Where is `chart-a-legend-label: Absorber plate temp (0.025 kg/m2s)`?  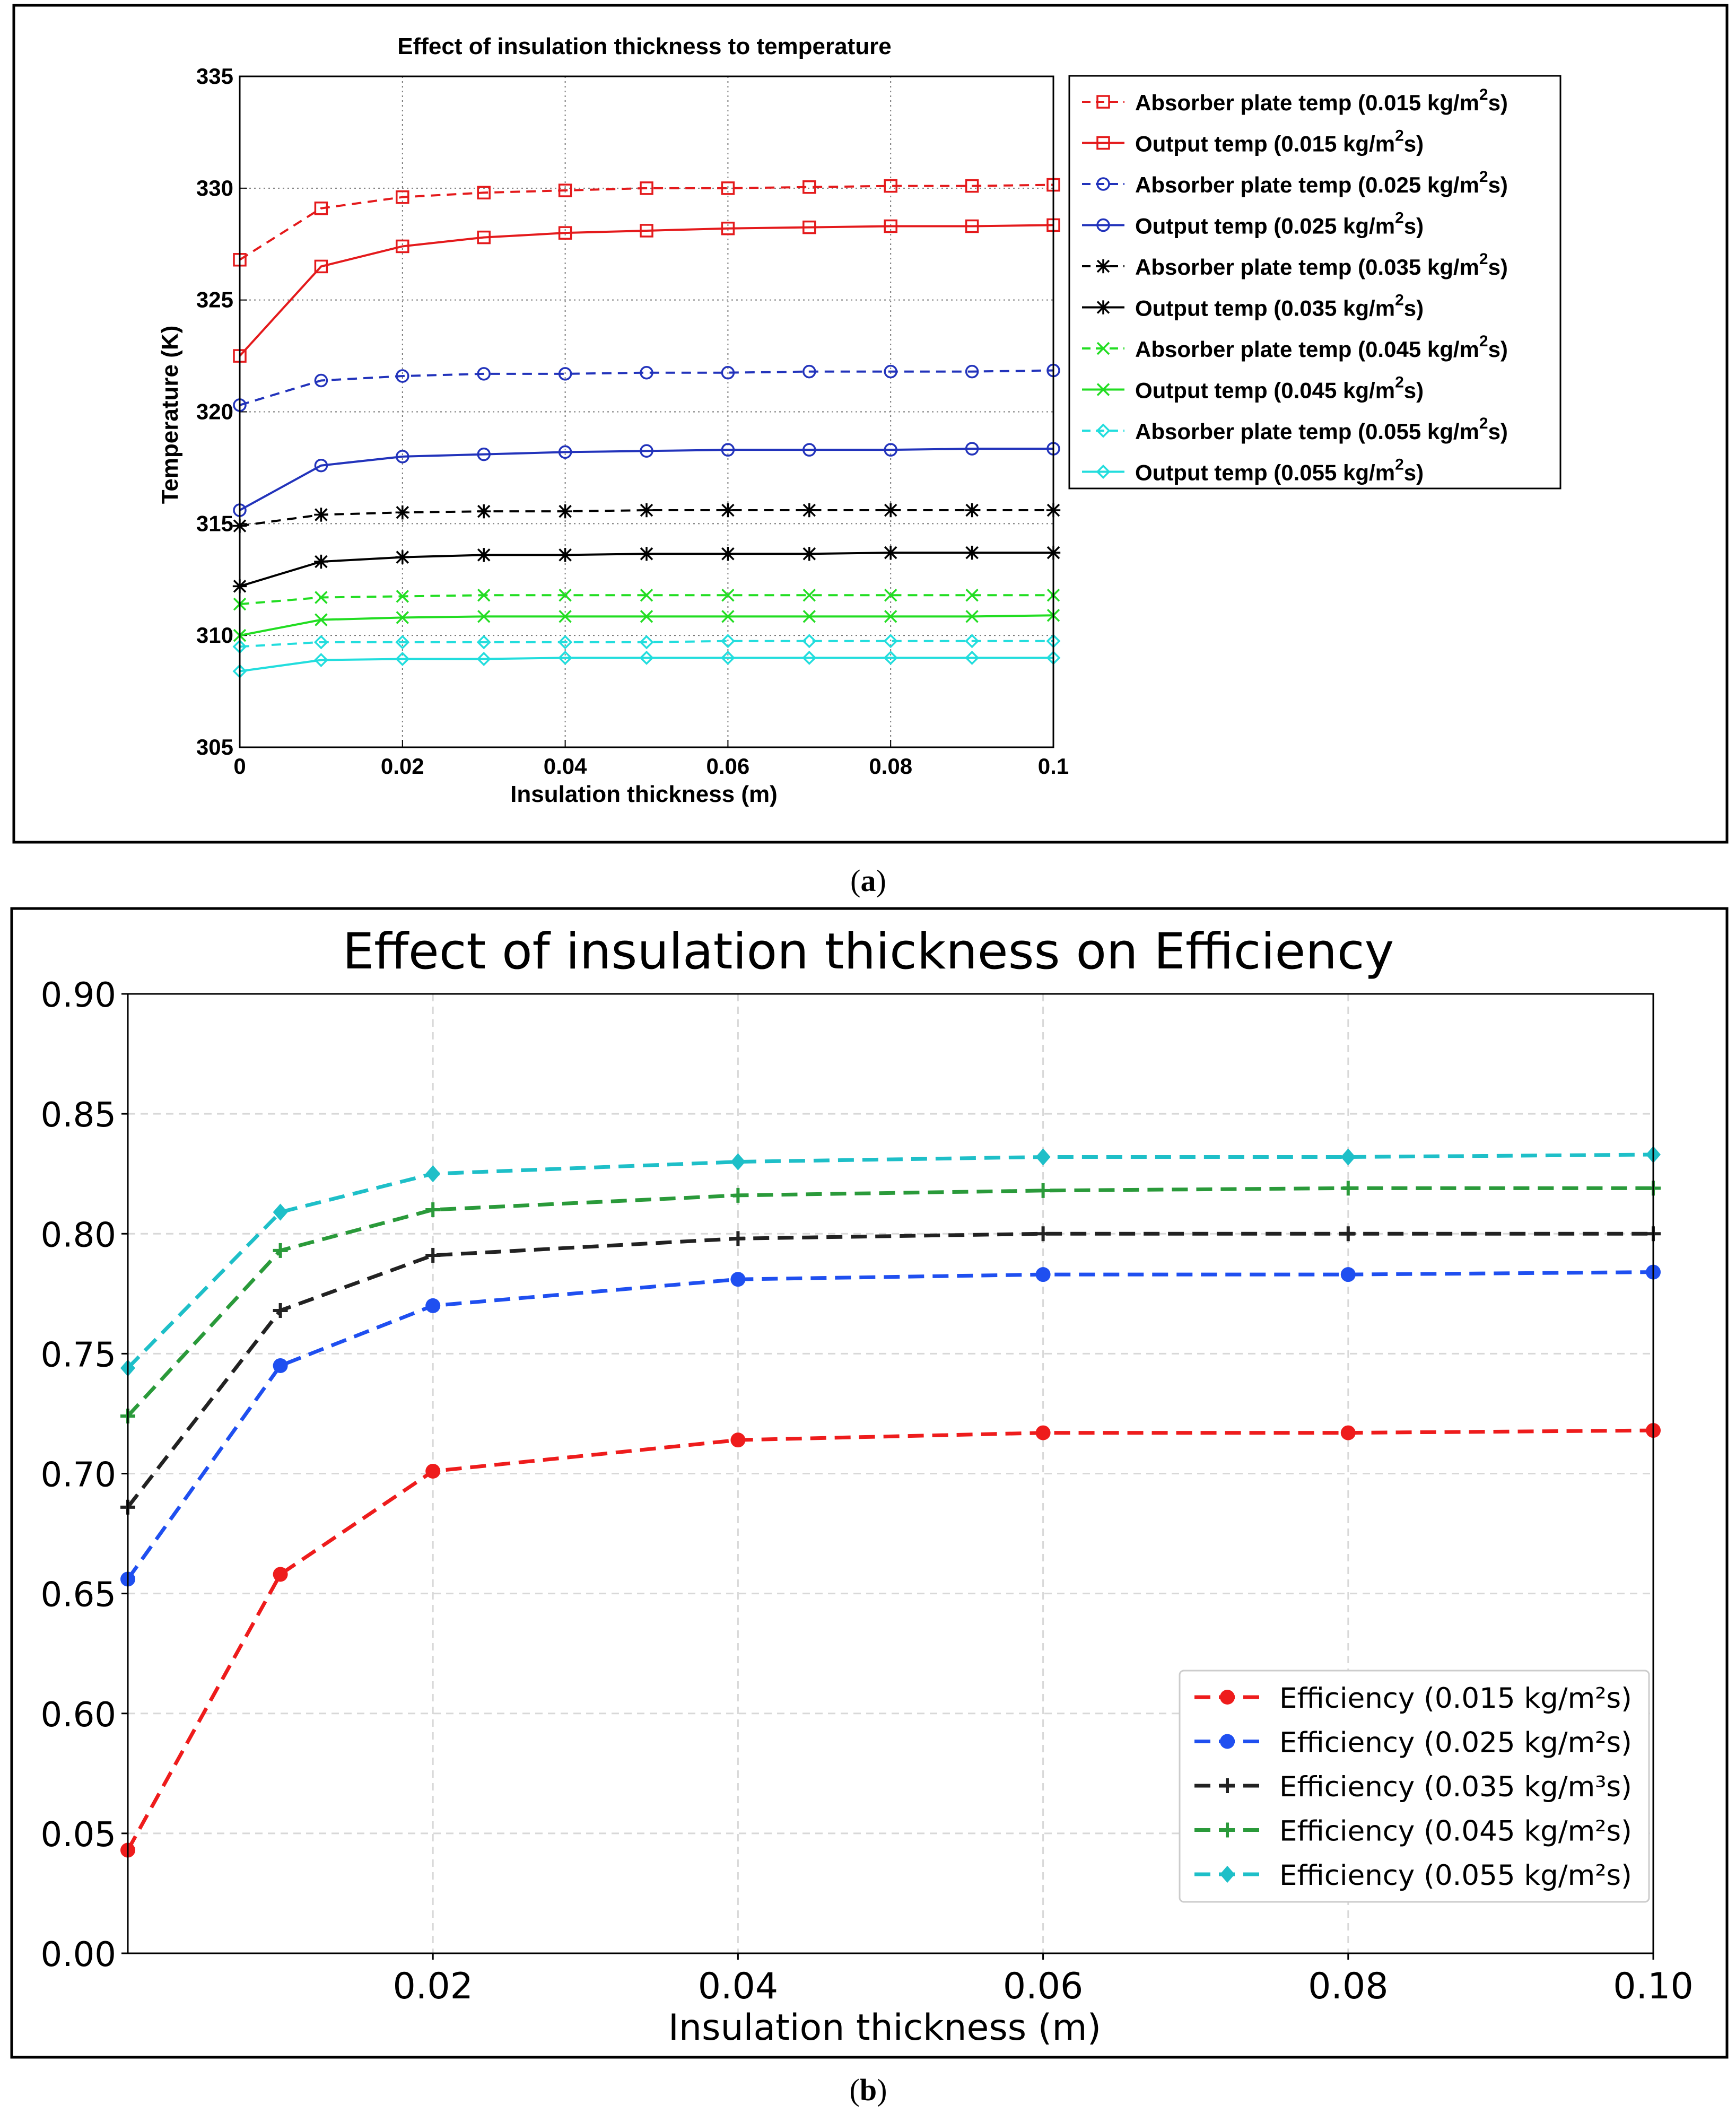
chart-a-legend-label: Absorber plate temp (0.025 kg/m2s) is located at coordinates (1321, 182).